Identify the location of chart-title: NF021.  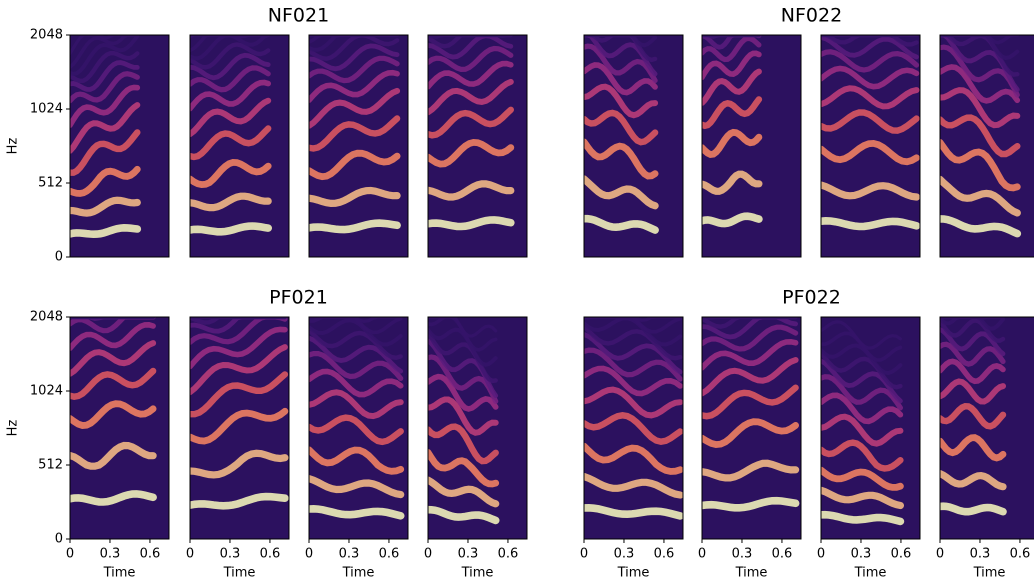
(298, 16).